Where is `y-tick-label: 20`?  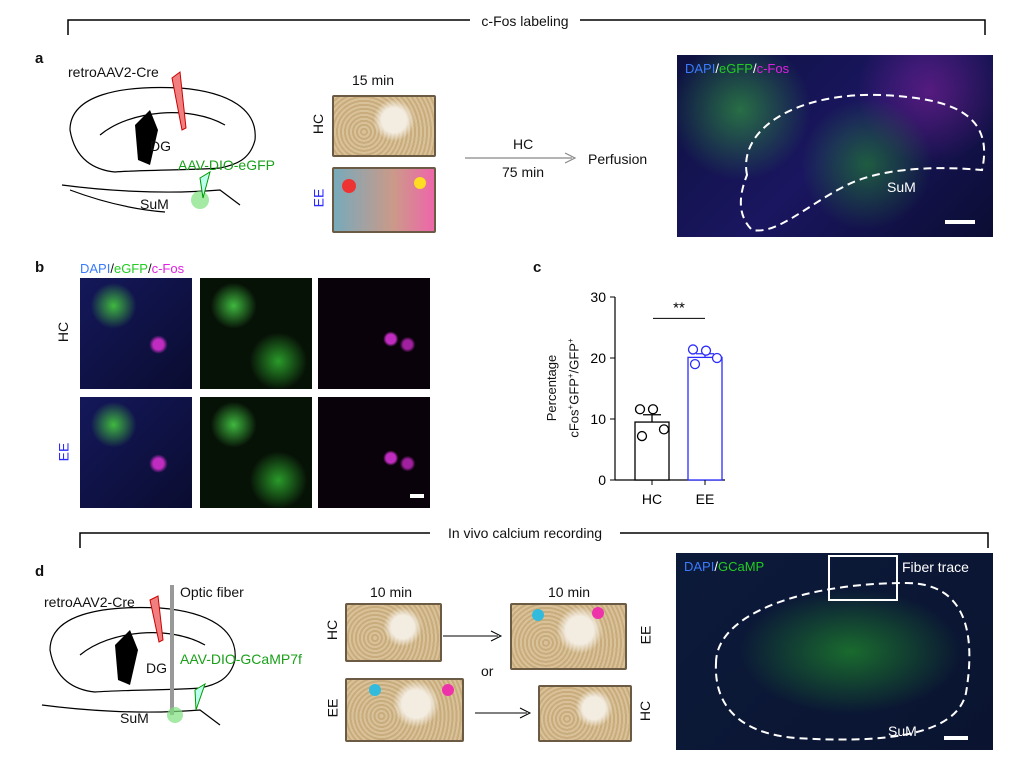
y-tick-label: 20 is located at coordinates (598, 358).